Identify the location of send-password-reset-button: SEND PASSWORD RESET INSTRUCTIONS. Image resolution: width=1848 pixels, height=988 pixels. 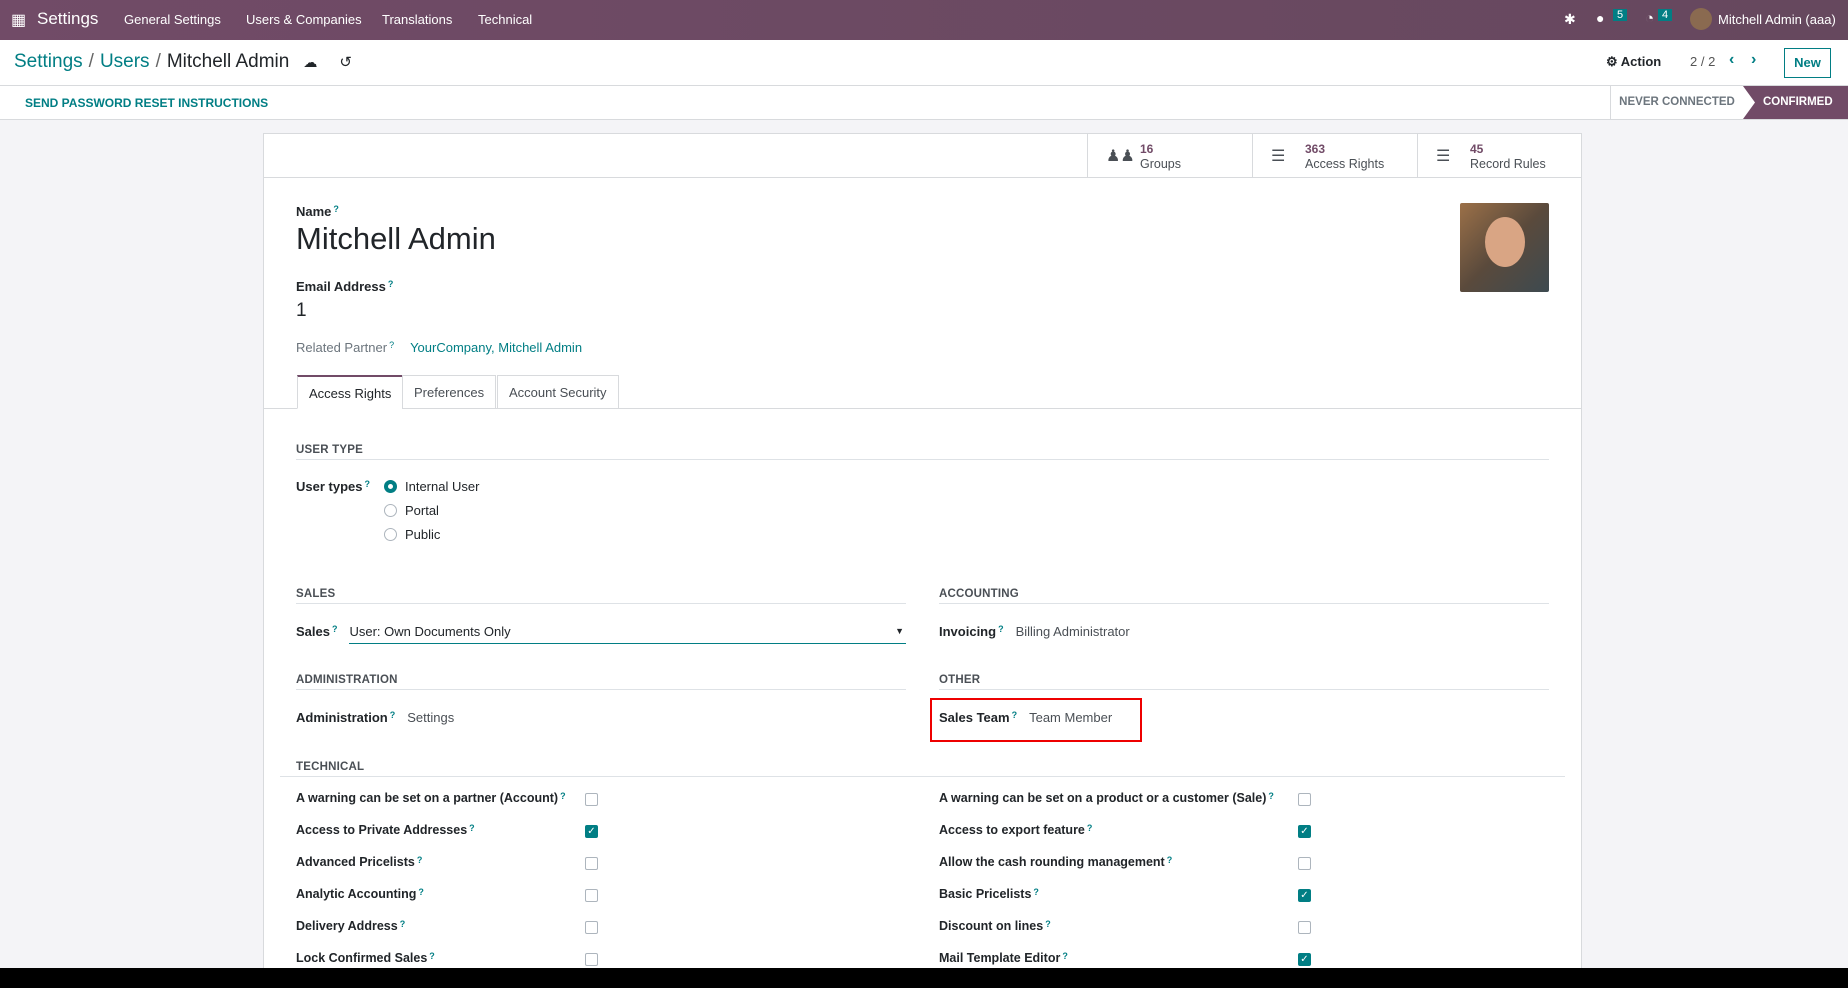
(147, 103).